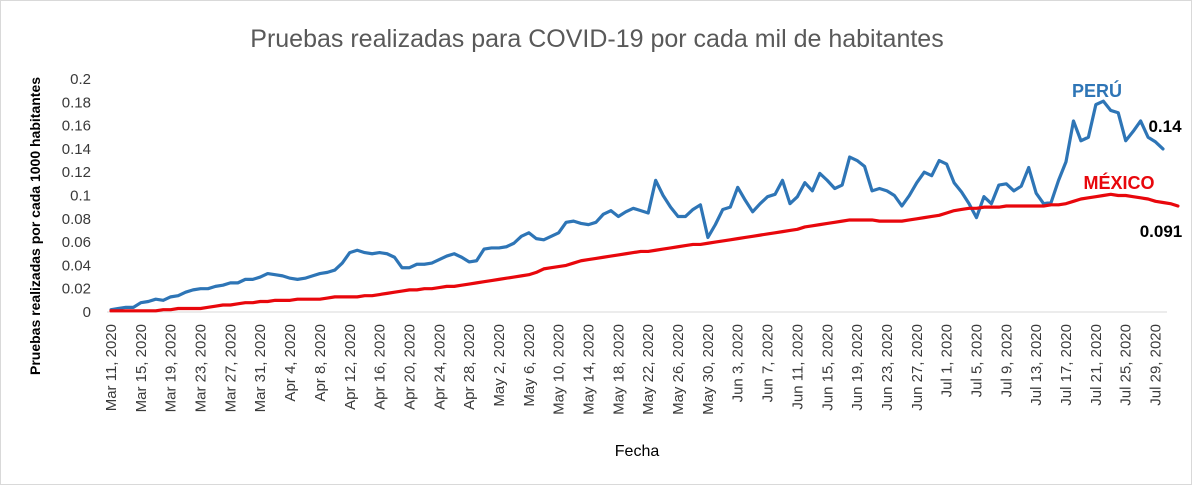 Image resolution: width=1192 pixels, height=485 pixels. I want to click on x-tick-label: Mar 19, 2020, so click(171, 368).